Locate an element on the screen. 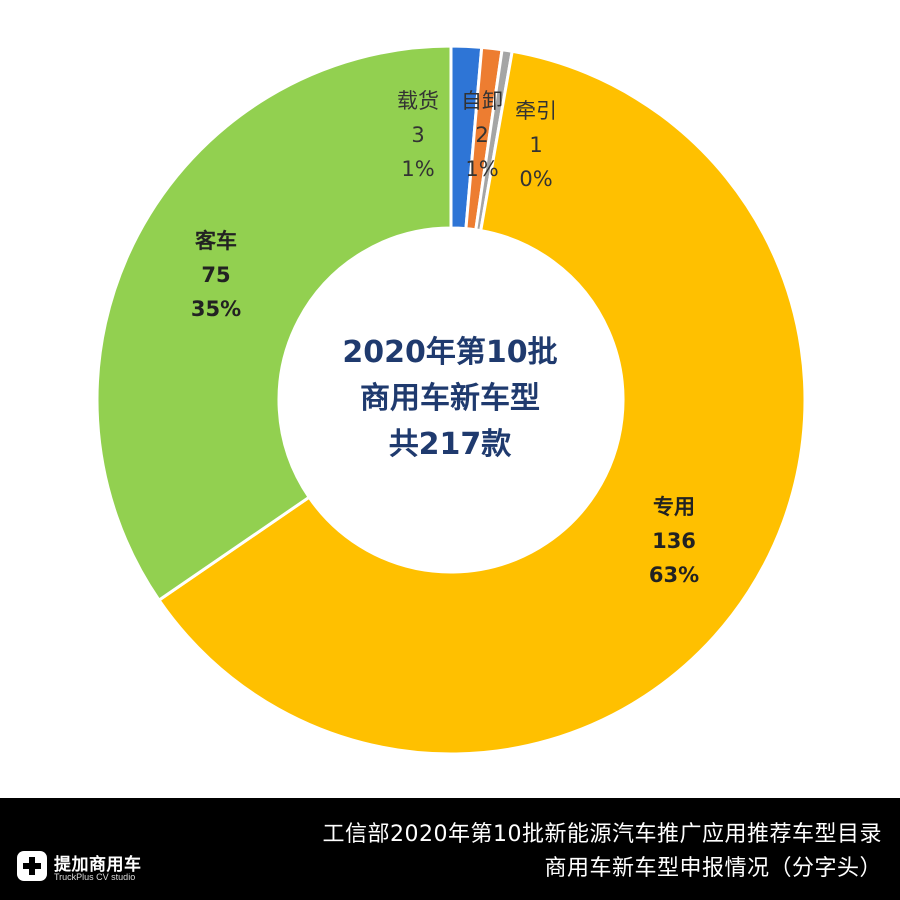 Image resolution: width=900 pixels, height=900 pixels. label-zaihuo-percent: 1% is located at coordinates (418, 169).